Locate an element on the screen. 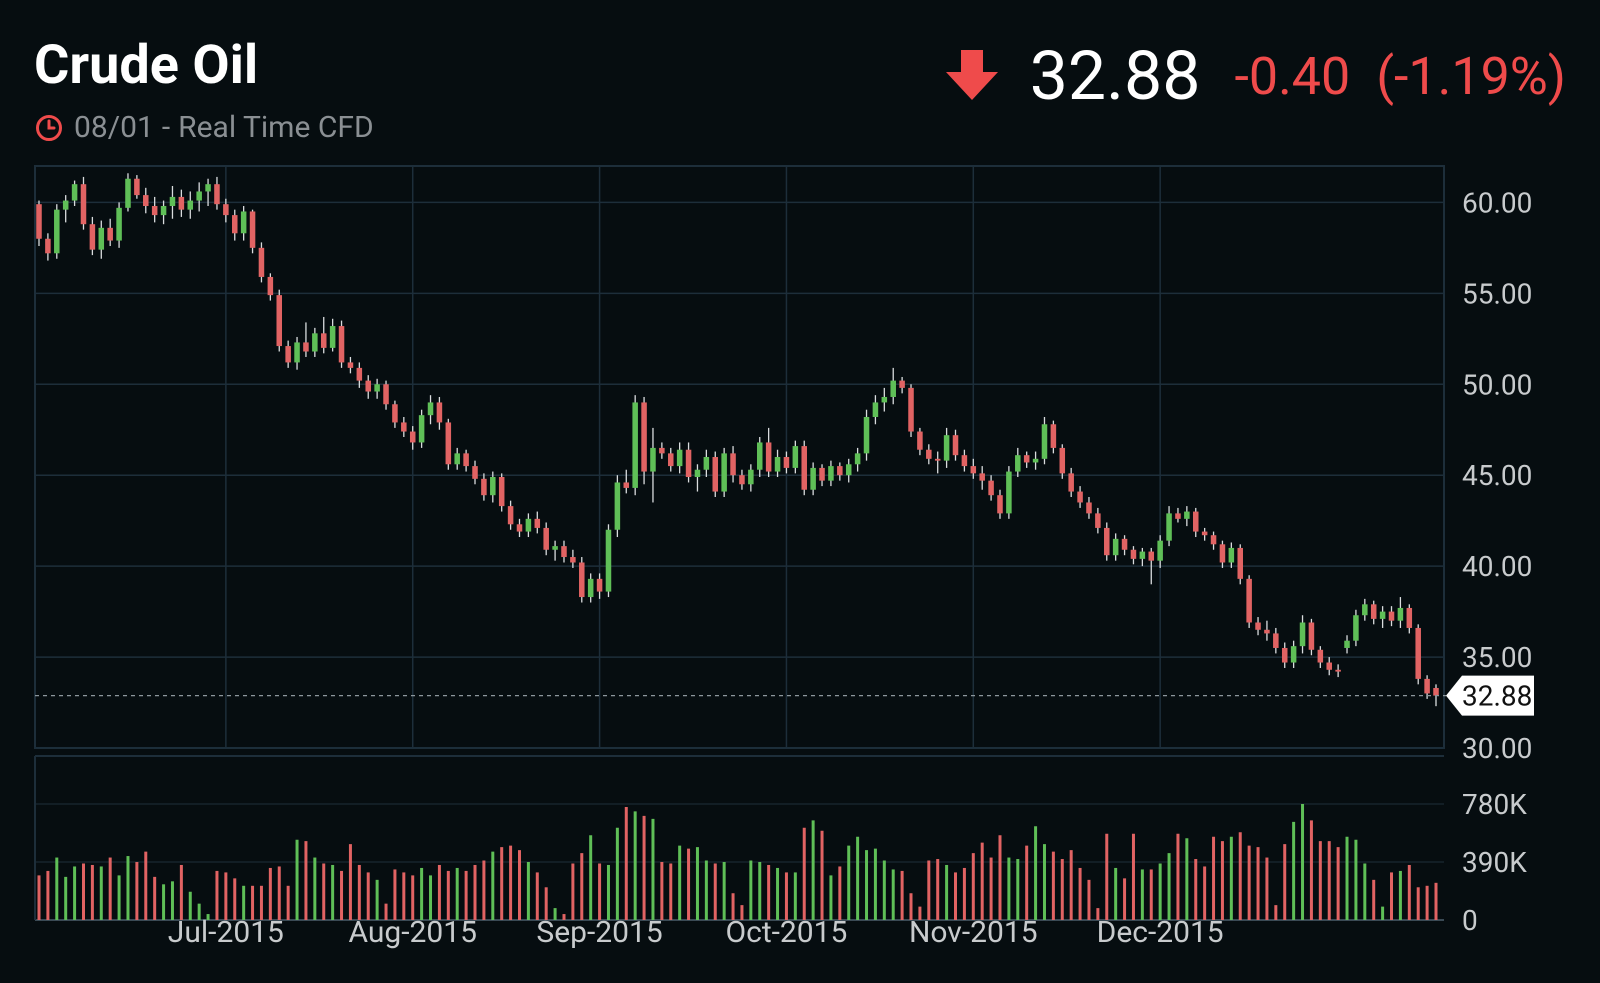 This screenshot has height=983, width=1600. price-tick-label: 60.00 is located at coordinates (1497, 202).